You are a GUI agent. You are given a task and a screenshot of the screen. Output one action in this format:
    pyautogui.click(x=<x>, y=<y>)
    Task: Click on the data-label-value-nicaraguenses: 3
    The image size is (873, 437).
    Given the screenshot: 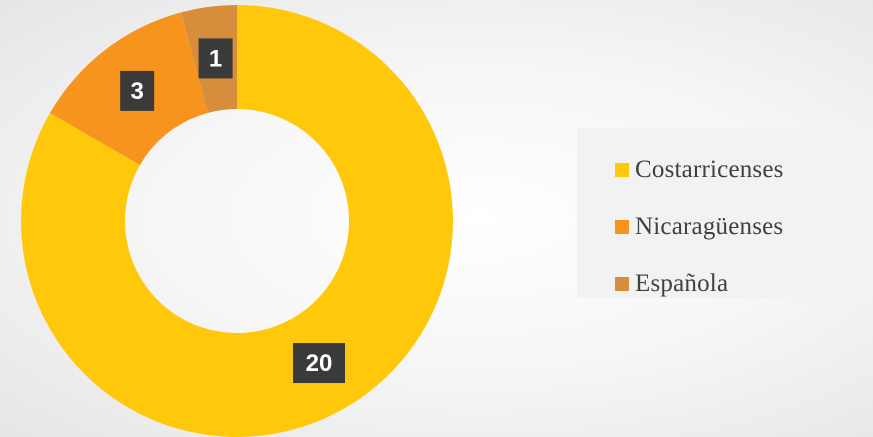 What is the action you would take?
    pyautogui.click(x=136, y=91)
    